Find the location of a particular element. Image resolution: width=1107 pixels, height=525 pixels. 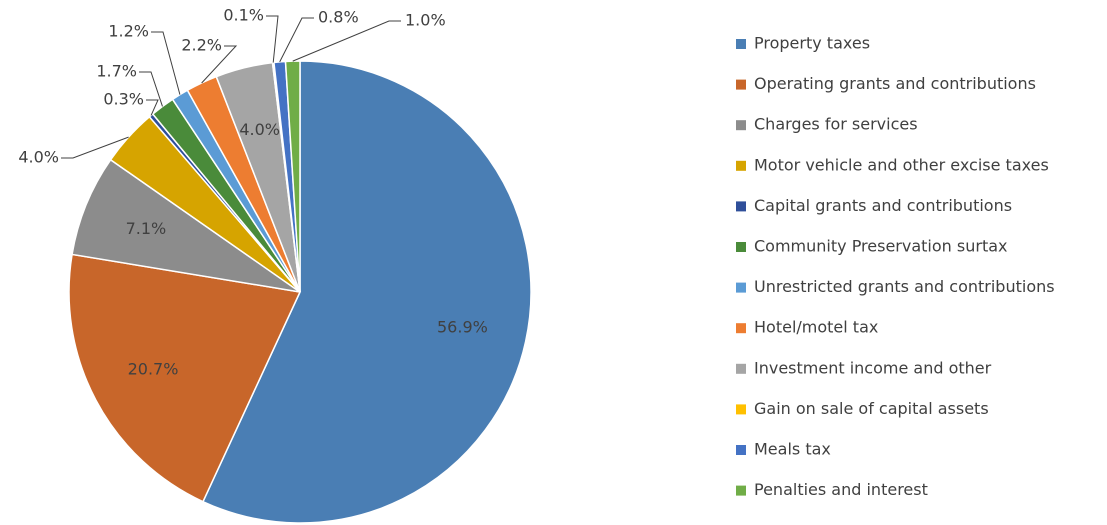

data-label: 1.0% is located at coordinates (425, 20).